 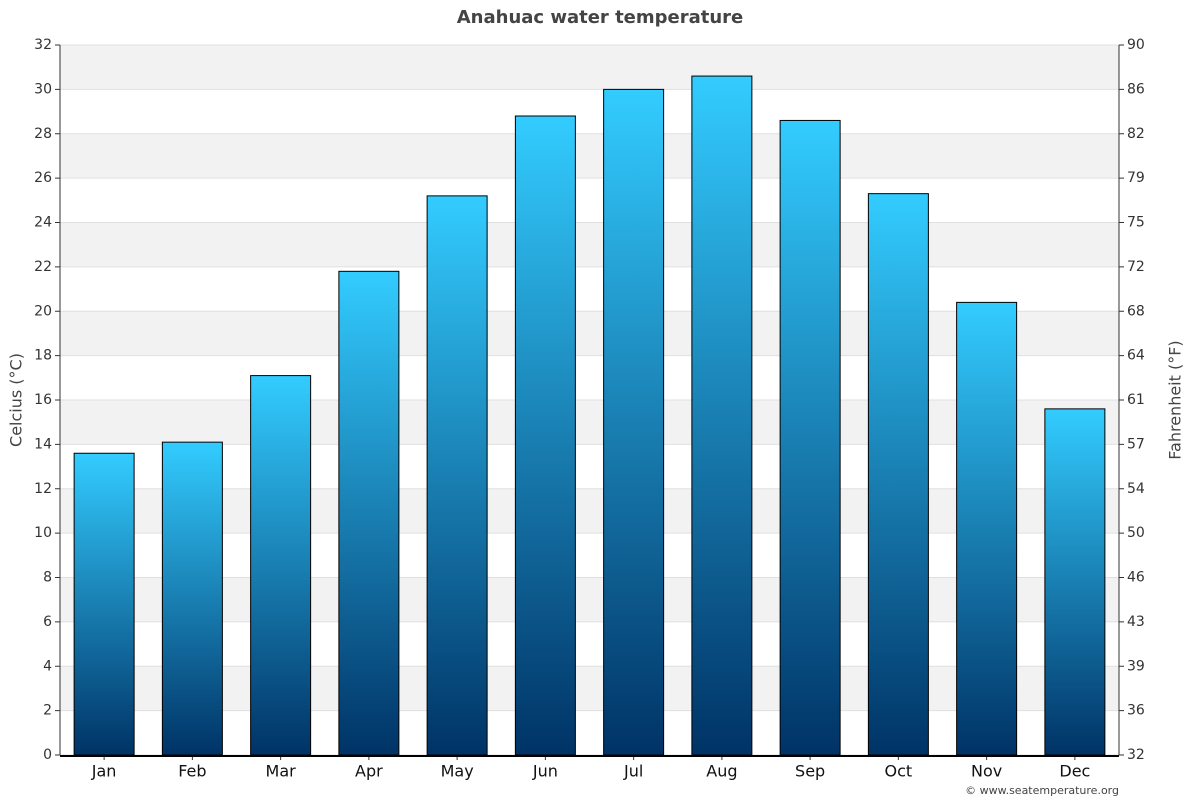 I want to click on x-tick-label: Apr, so click(x=369, y=771).